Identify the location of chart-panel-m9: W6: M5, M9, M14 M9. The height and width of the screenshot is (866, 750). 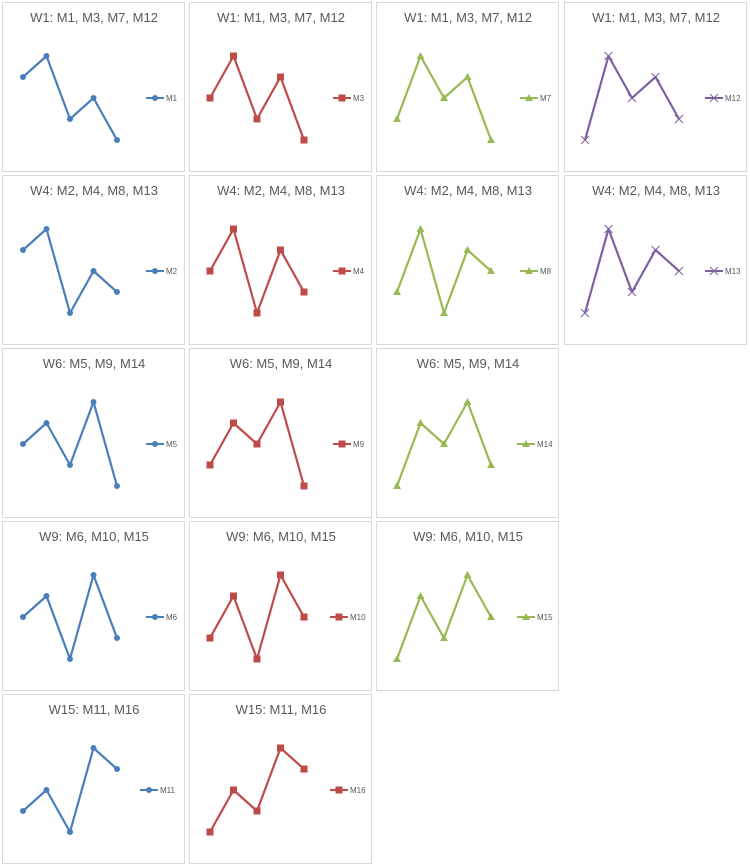
(280, 433).